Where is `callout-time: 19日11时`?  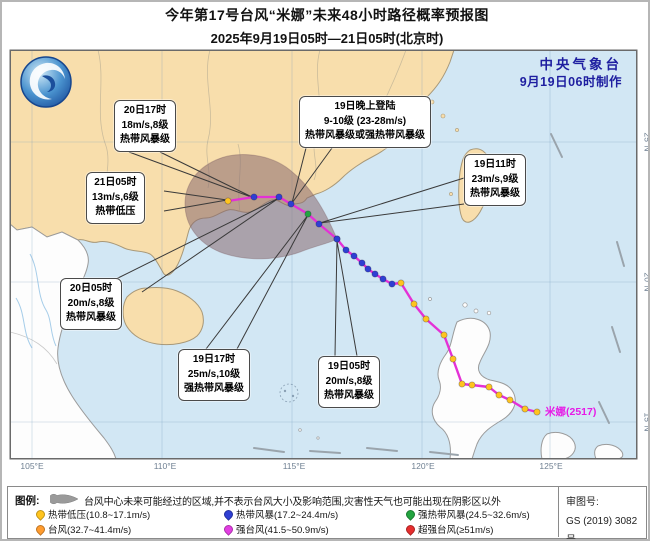
callout-time: 19日11时 is located at coordinates (495, 164).